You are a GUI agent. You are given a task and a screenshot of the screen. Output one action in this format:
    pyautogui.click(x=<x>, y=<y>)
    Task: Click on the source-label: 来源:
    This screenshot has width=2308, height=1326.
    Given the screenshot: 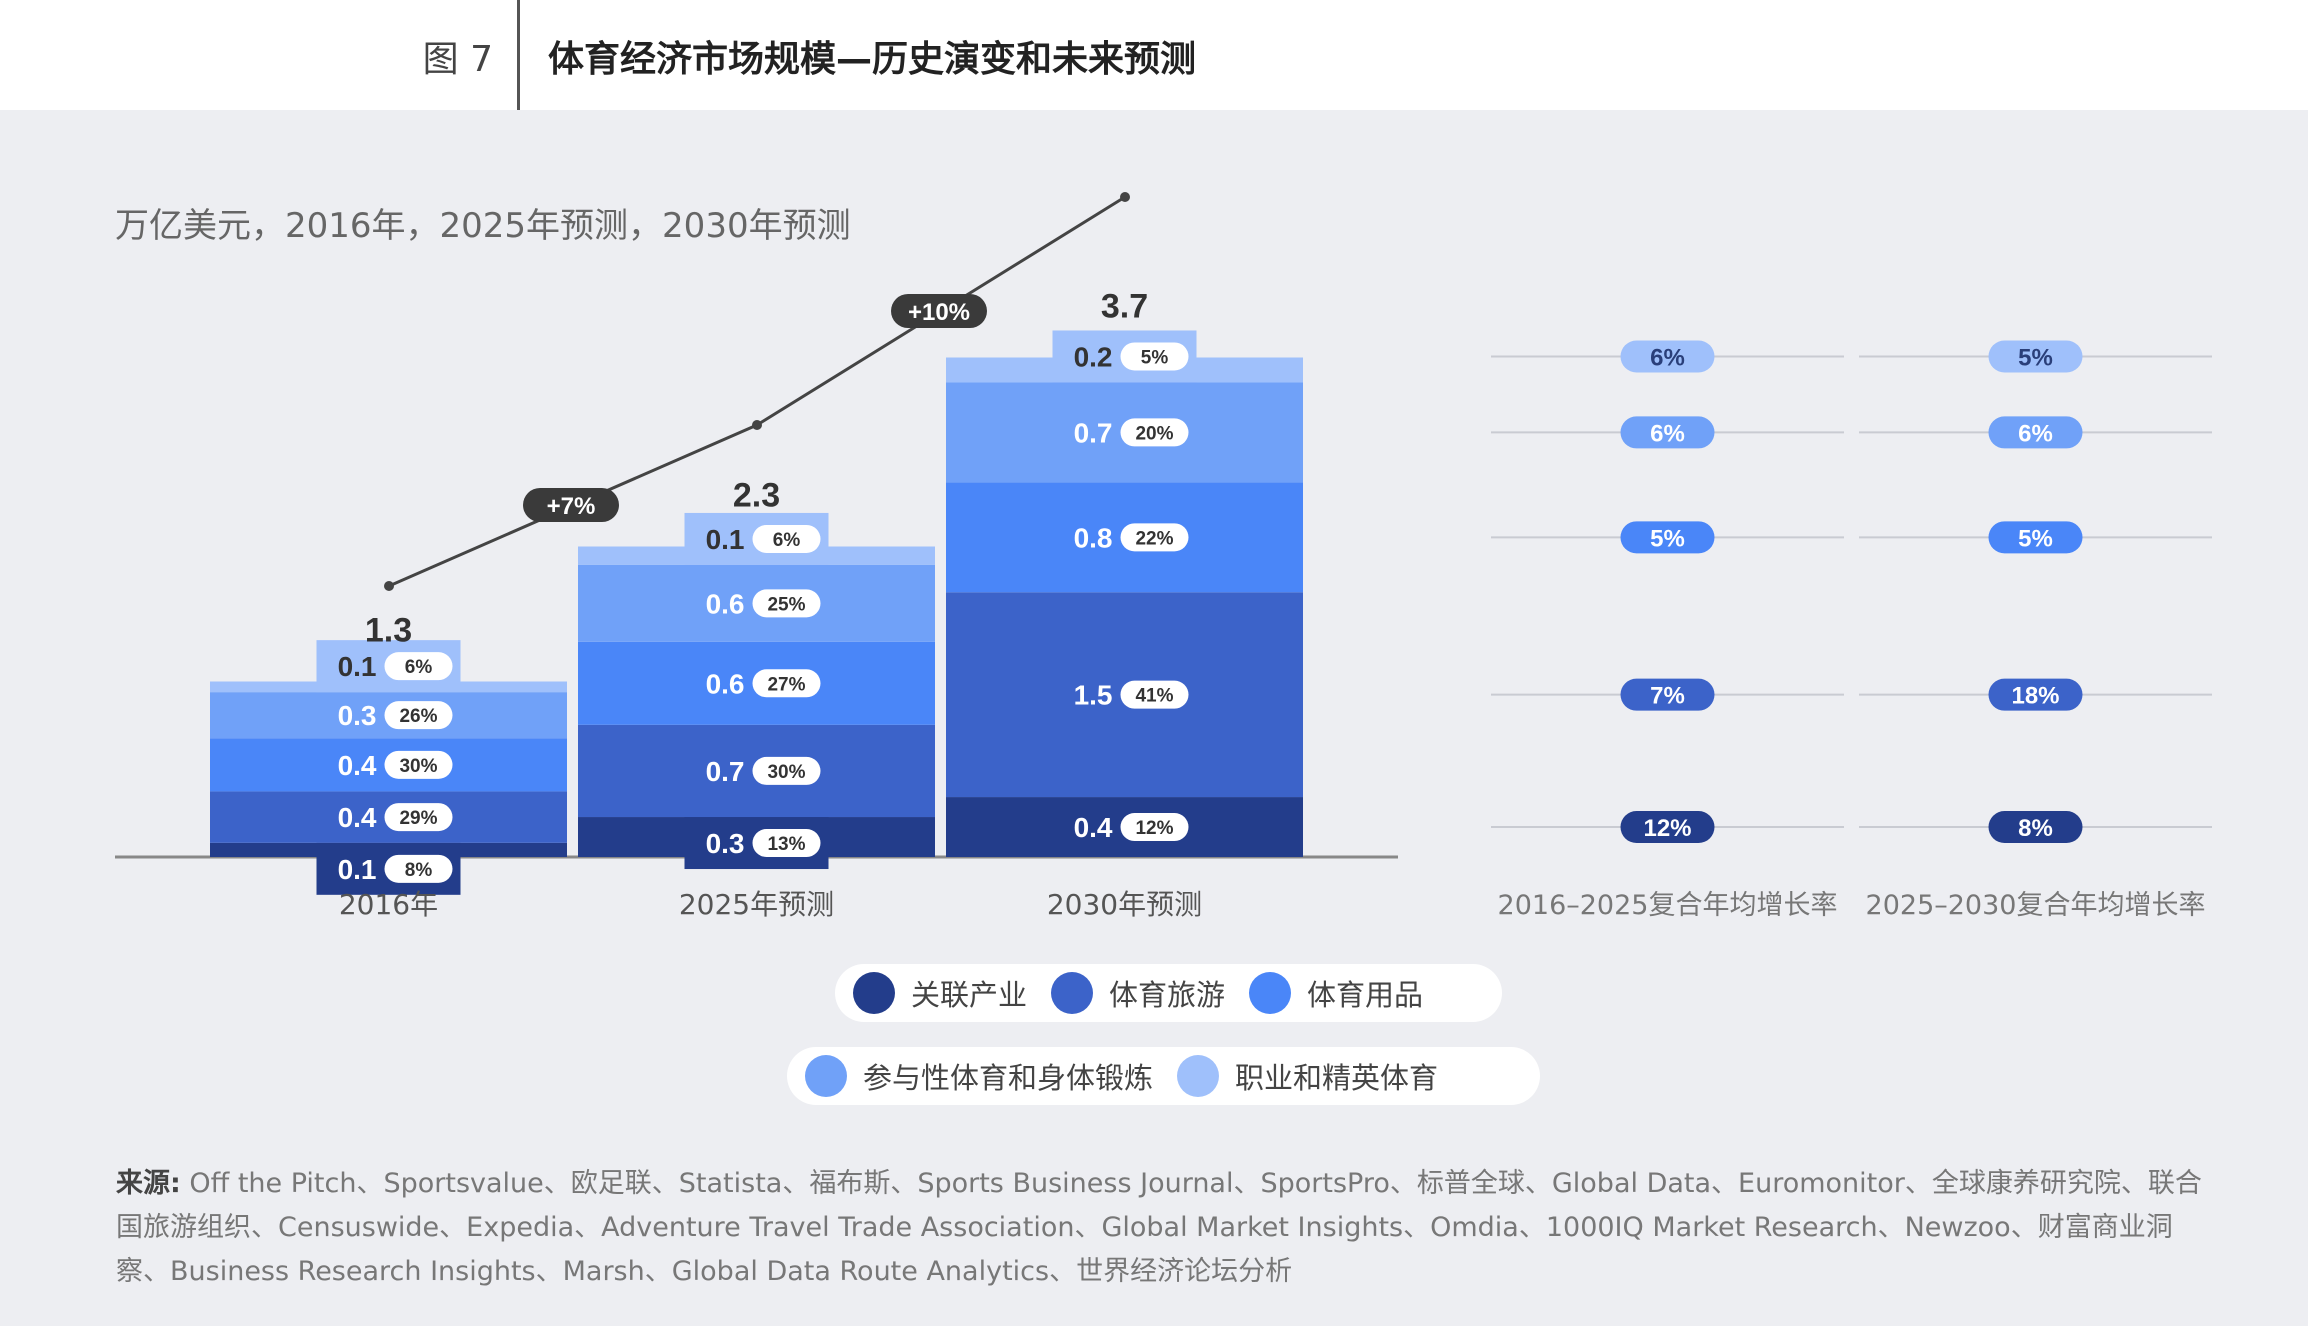 What is the action you would take?
    pyautogui.click(x=148, y=1183)
    